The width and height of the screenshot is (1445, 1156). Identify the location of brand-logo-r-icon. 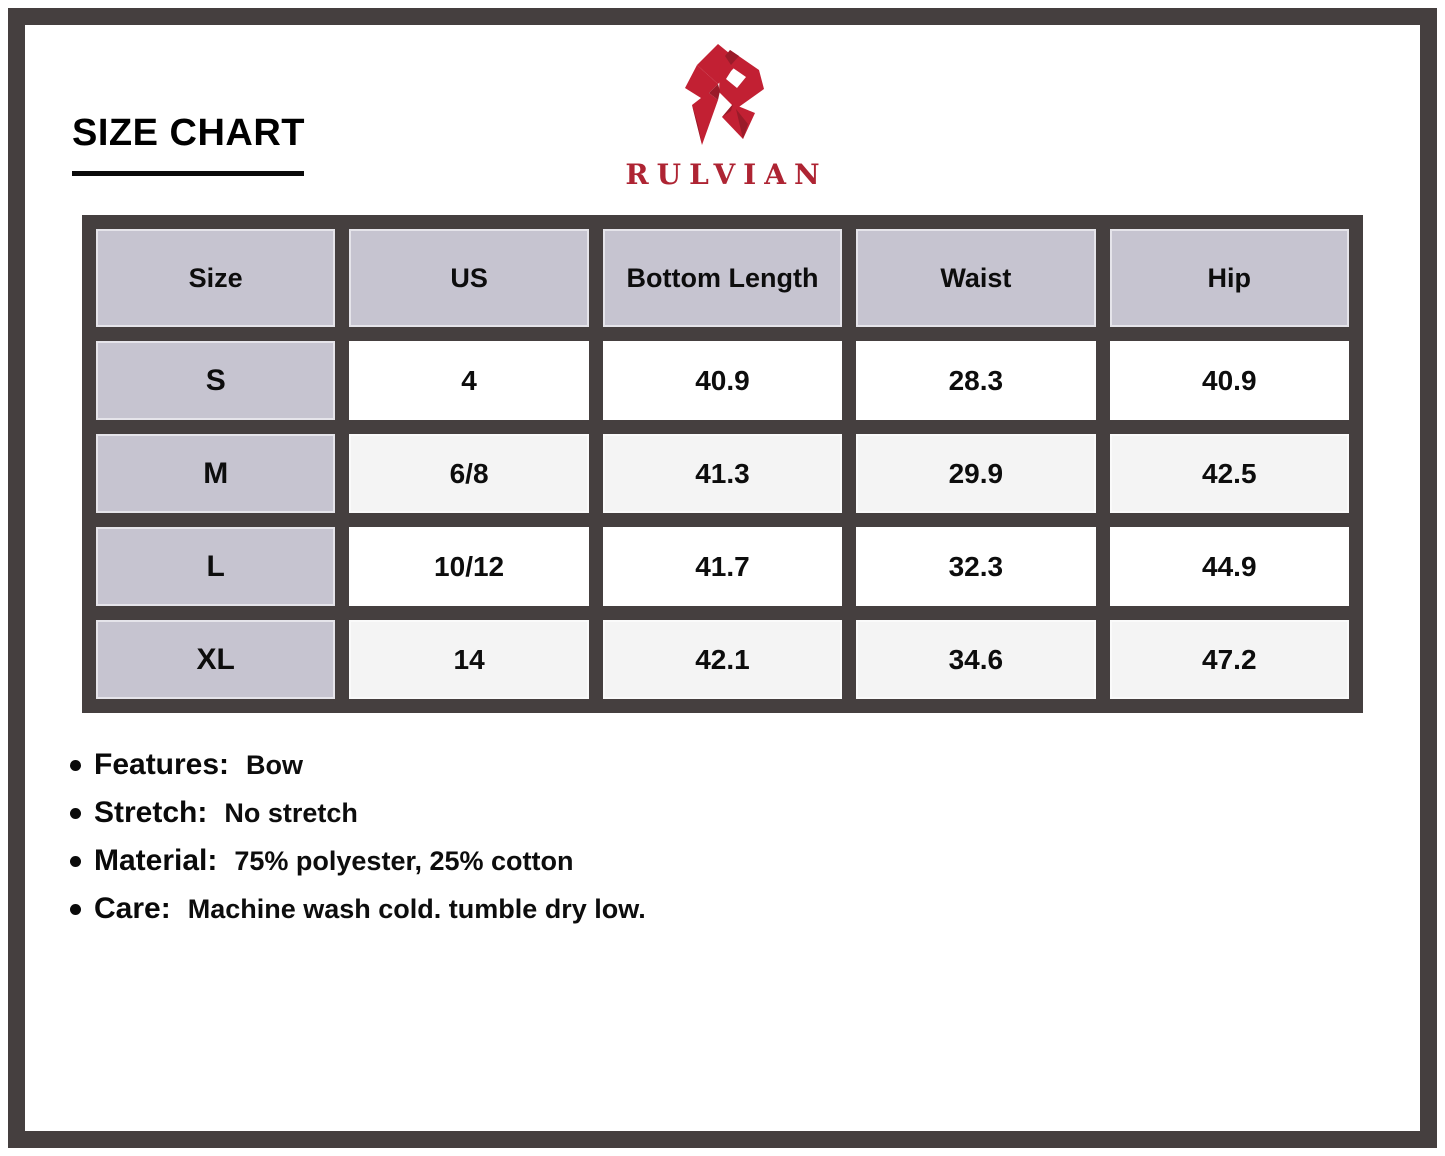
(724, 94).